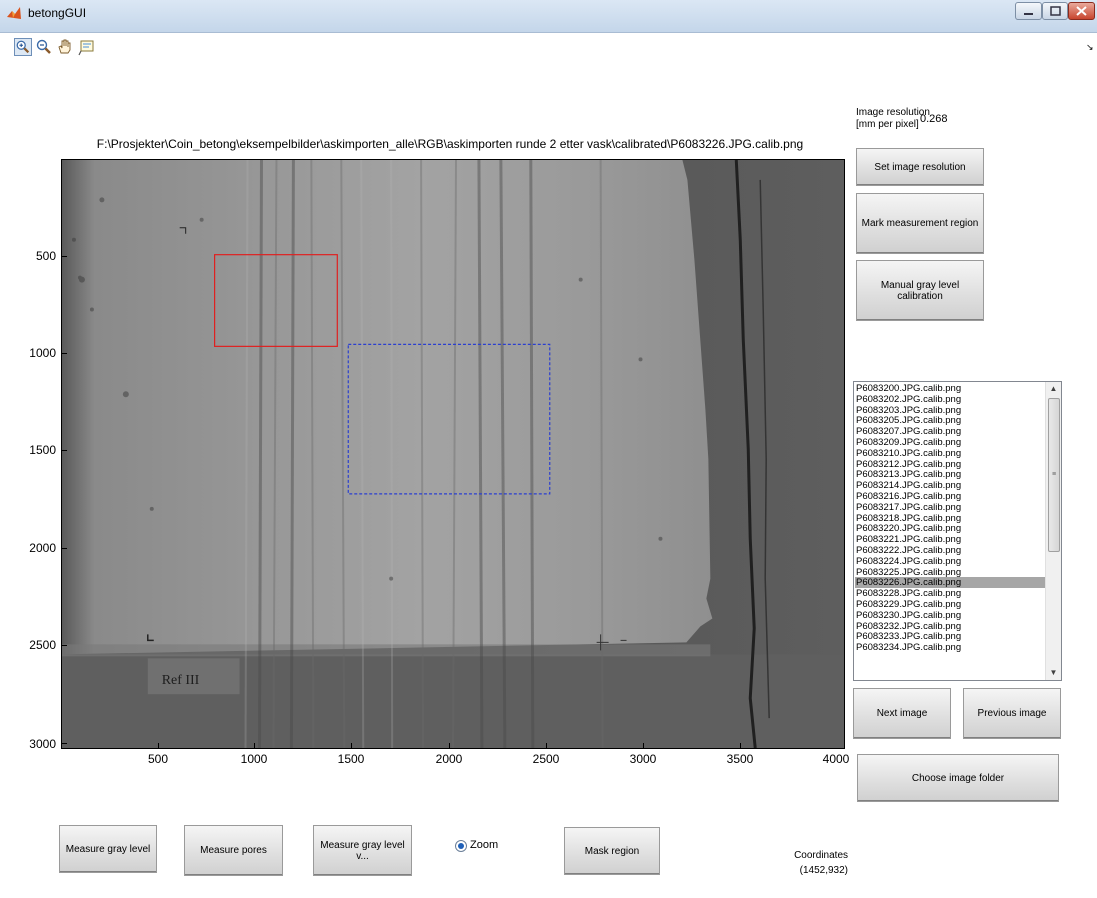  What do you see at coordinates (740, 759) in the screenshot?
I see `x-tick-label: 3500` at bounding box center [740, 759].